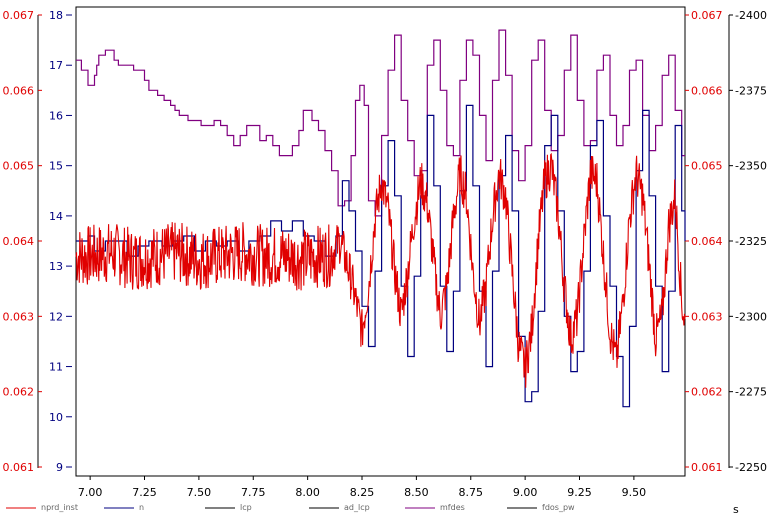  What do you see at coordinates (357, 507) in the screenshot?
I see `legend-label-ad_lcp: ad_lcp` at bounding box center [357, 507].